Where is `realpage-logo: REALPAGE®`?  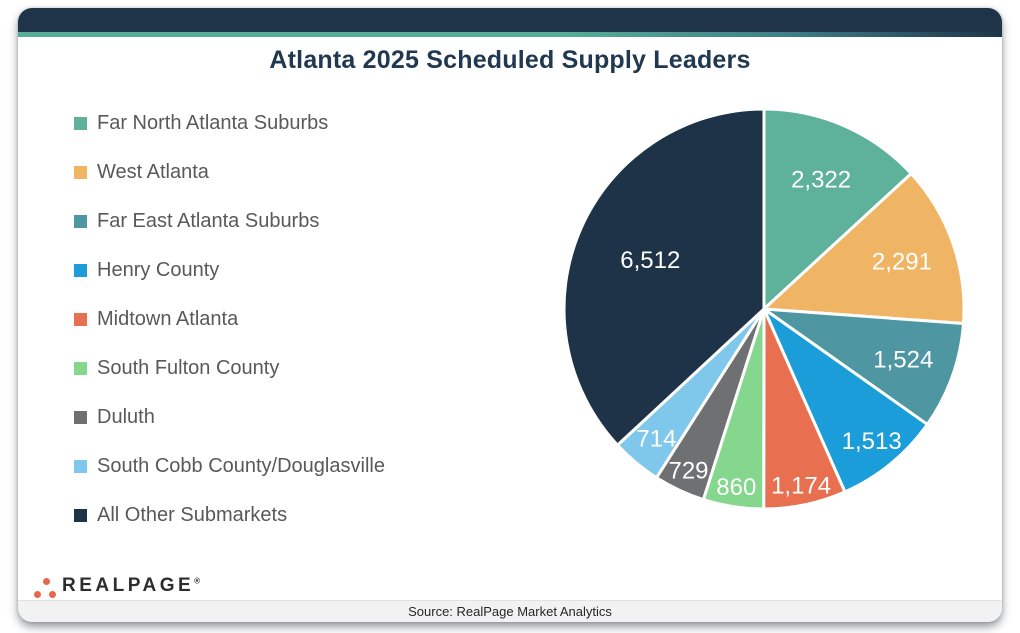
realpage-logo: REALPAGE® is located at coordinates (116, 586).